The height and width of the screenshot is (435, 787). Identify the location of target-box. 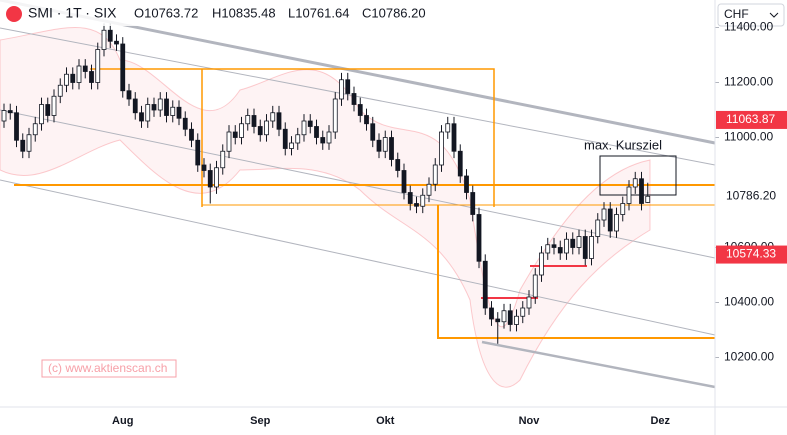
(638, 175).